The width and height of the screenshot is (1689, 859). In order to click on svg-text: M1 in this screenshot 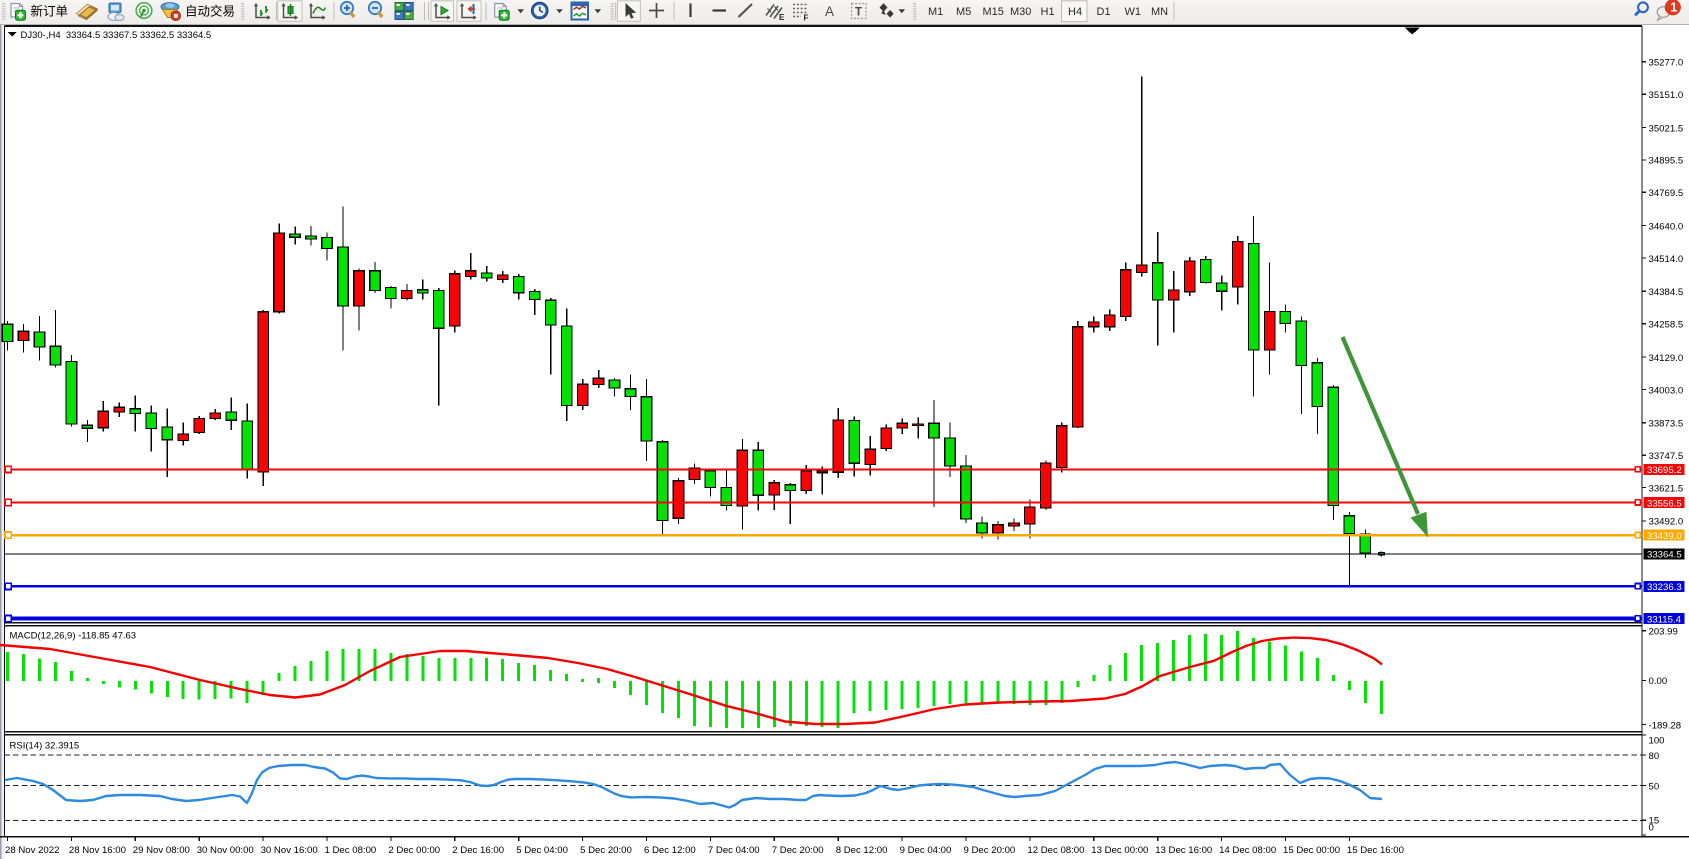, I will do `click(935, 12)`.